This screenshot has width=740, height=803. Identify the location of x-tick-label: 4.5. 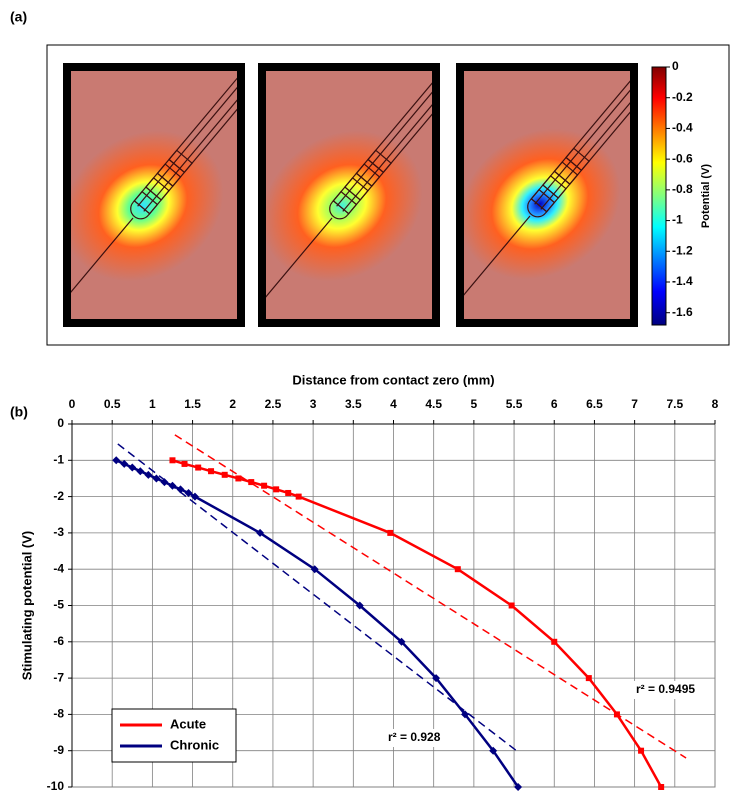
(433, 404).